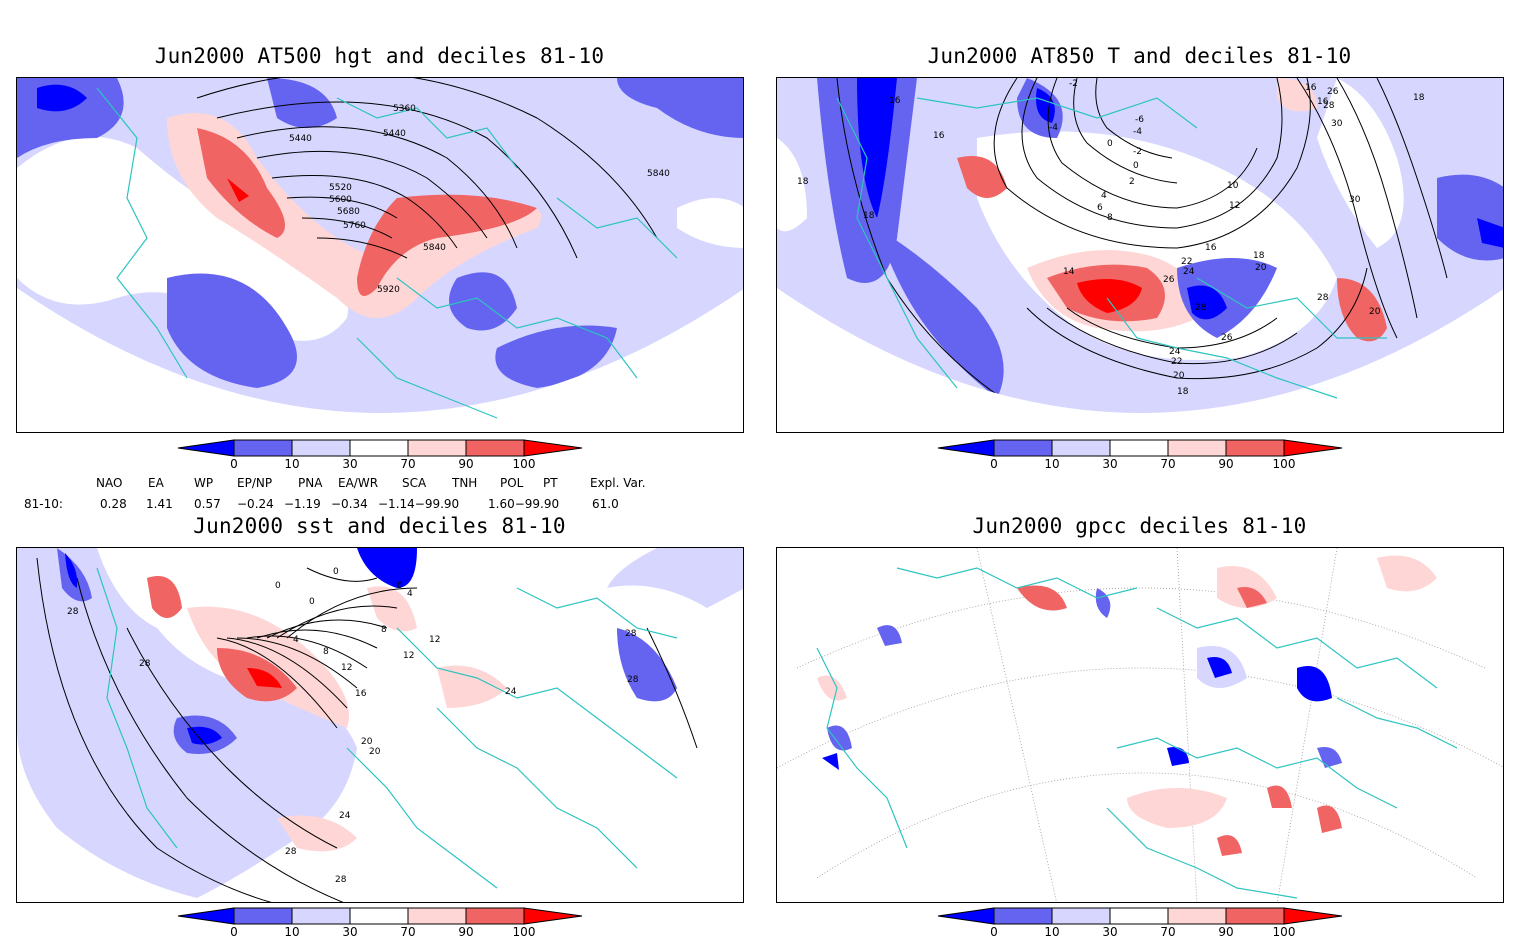  What do you see at coordinates (348, 212) in the screenshot?
I see `svg-text: 5680` at bounding box center [348, 212].